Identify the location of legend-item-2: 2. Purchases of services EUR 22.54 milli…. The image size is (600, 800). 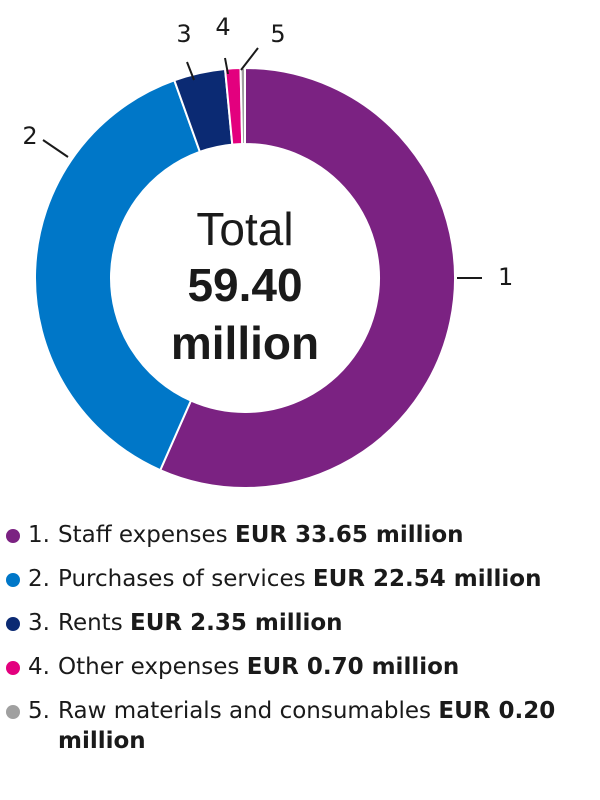
(301, 579).